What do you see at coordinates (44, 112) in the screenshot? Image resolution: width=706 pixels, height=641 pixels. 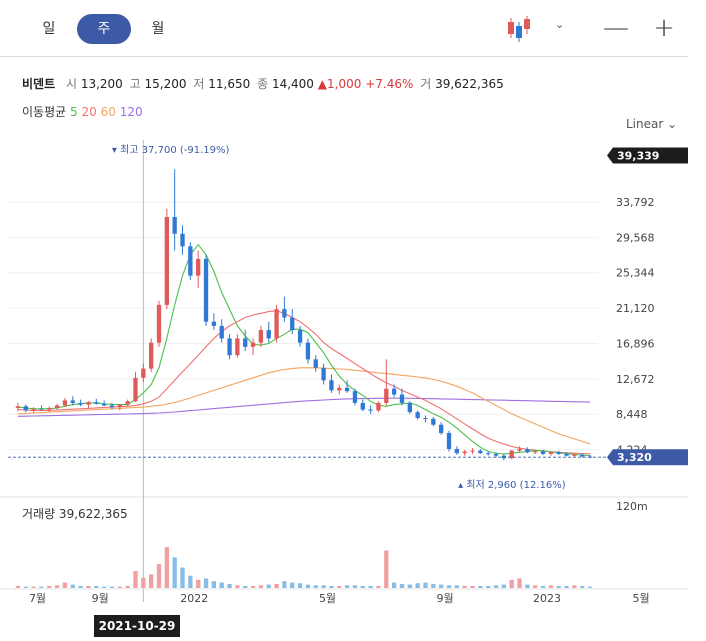 I see `ma-legend-label: 이동평균` at bounding box center [44, 112].